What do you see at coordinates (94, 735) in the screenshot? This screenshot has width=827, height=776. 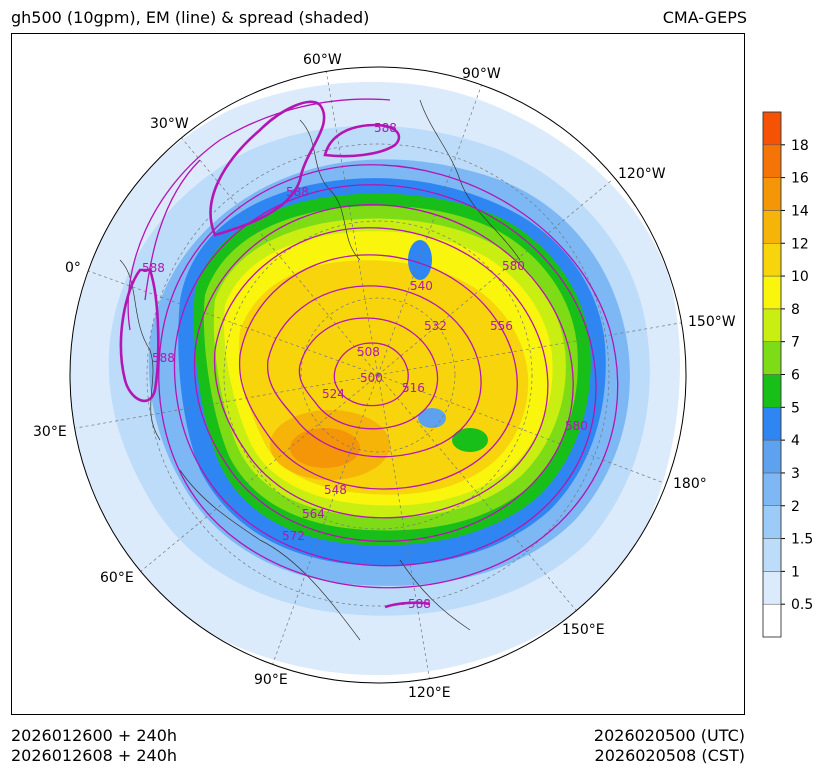 I see `init-time-utc: 2026012600 + 240h` at bounding box center [94, 735].